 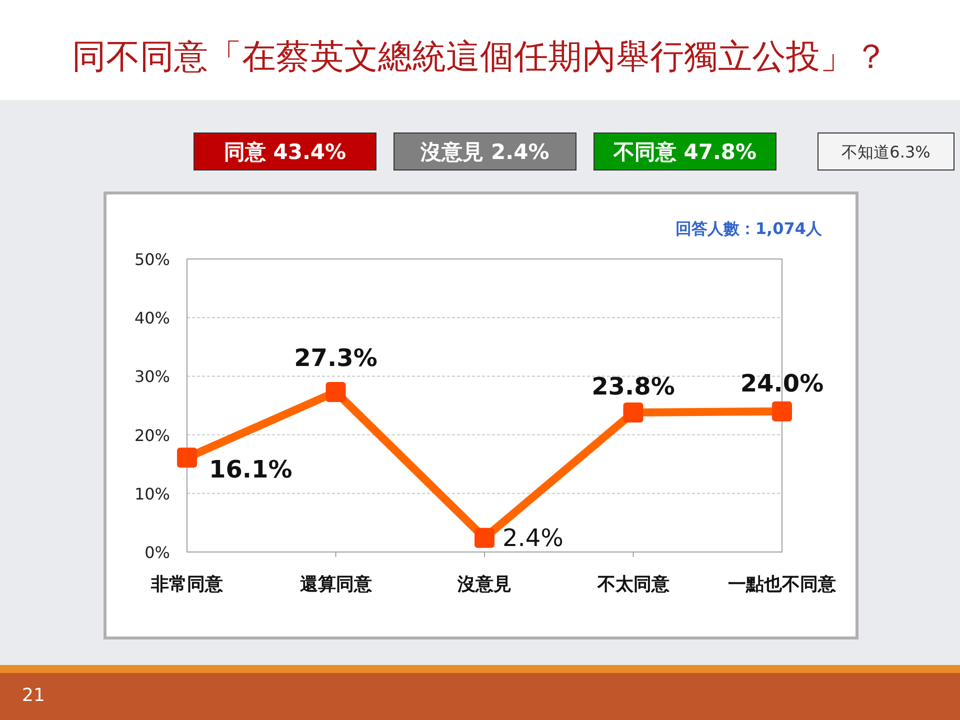 I want to click on text: 不知道6.3%, so click(x=886, y=152).